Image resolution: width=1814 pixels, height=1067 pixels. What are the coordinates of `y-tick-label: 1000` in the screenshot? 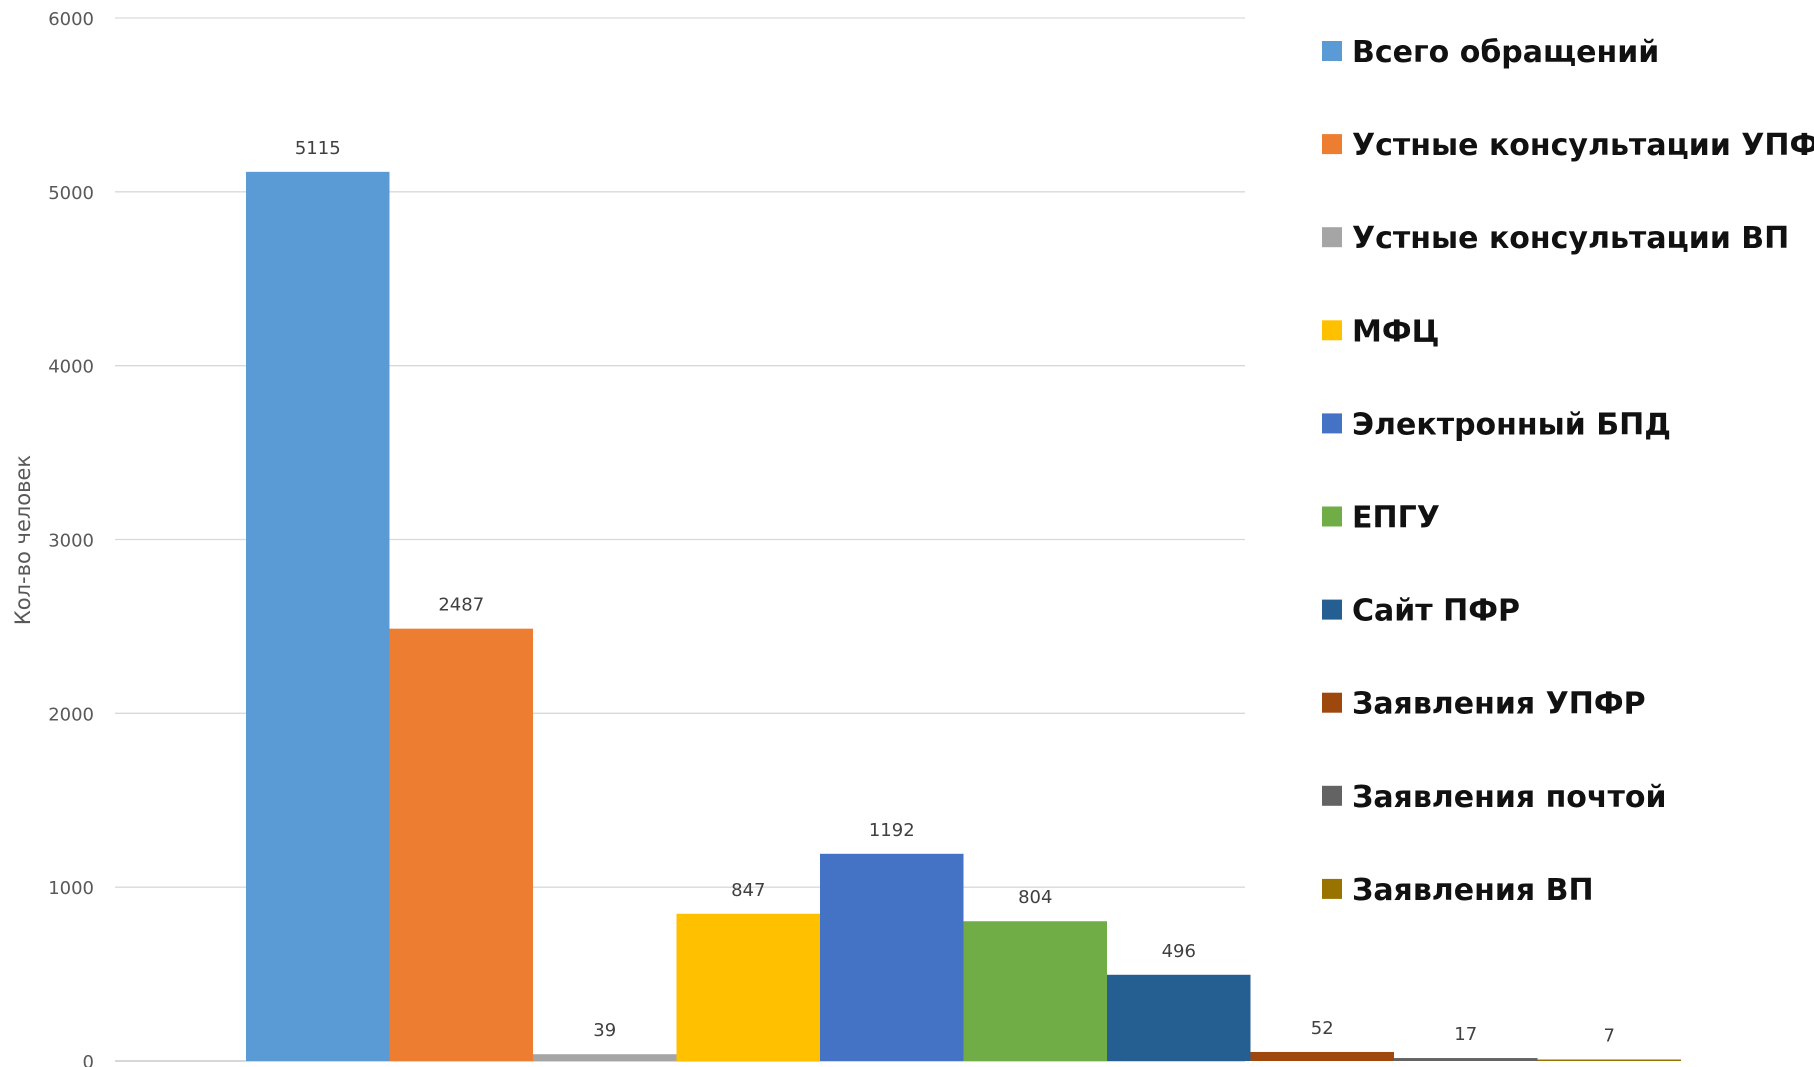 It's located at (71, 888).